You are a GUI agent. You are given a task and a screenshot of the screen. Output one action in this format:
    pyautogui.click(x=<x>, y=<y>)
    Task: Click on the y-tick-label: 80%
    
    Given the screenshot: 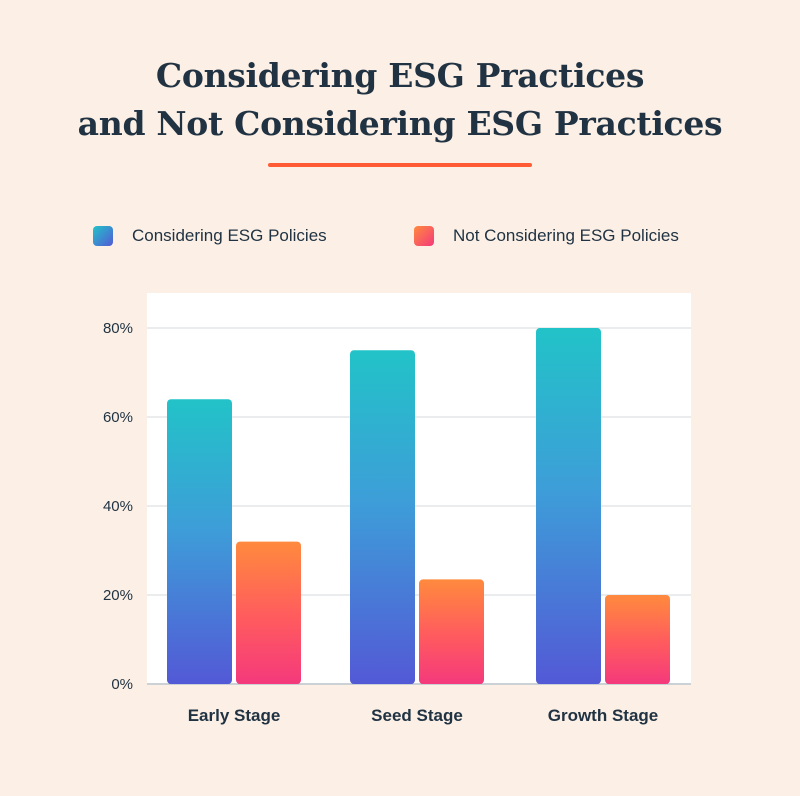 What is the action you would take?
    pyautogui.click(x=118, y=328)
    